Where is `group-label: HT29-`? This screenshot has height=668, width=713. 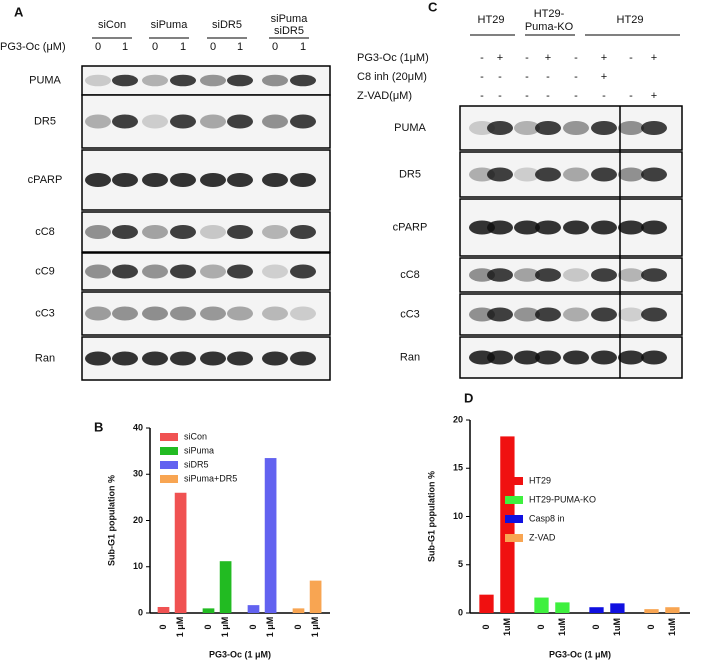 group-label: HT29- is located at coordinates (549, 14).